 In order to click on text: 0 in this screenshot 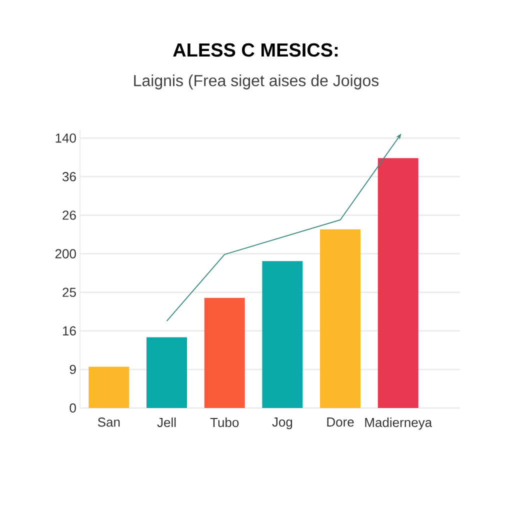, I will do `click(73, 408)`.